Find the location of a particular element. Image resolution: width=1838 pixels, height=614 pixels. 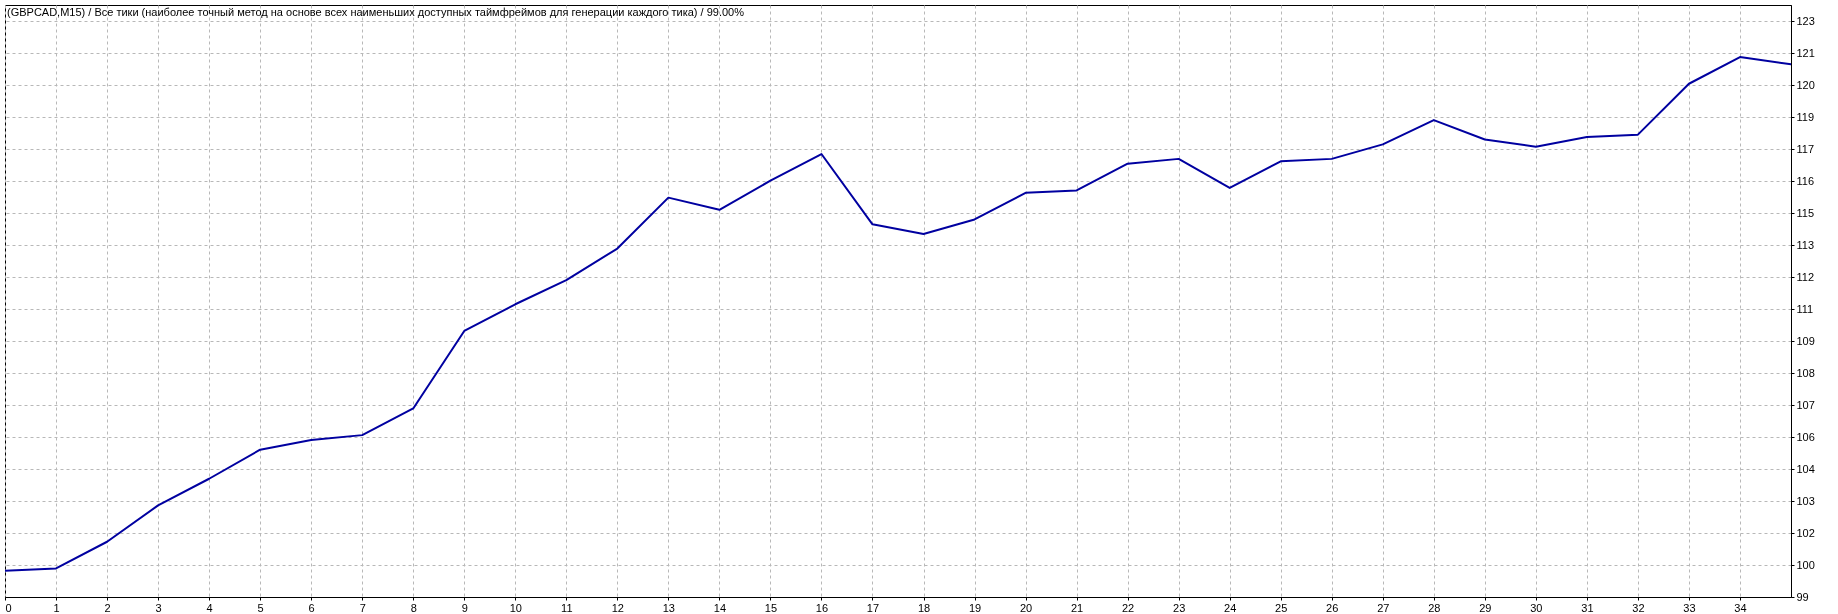

y-tick-label: 112 is located at coordinates (1805, 276).